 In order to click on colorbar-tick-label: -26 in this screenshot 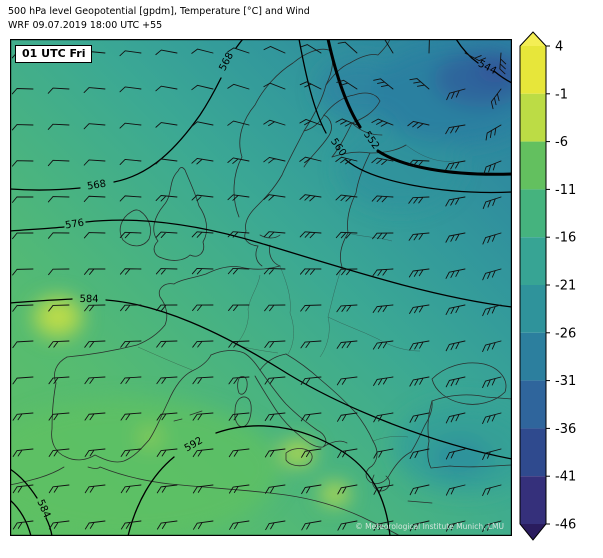, I will do `click(565, 333)`.